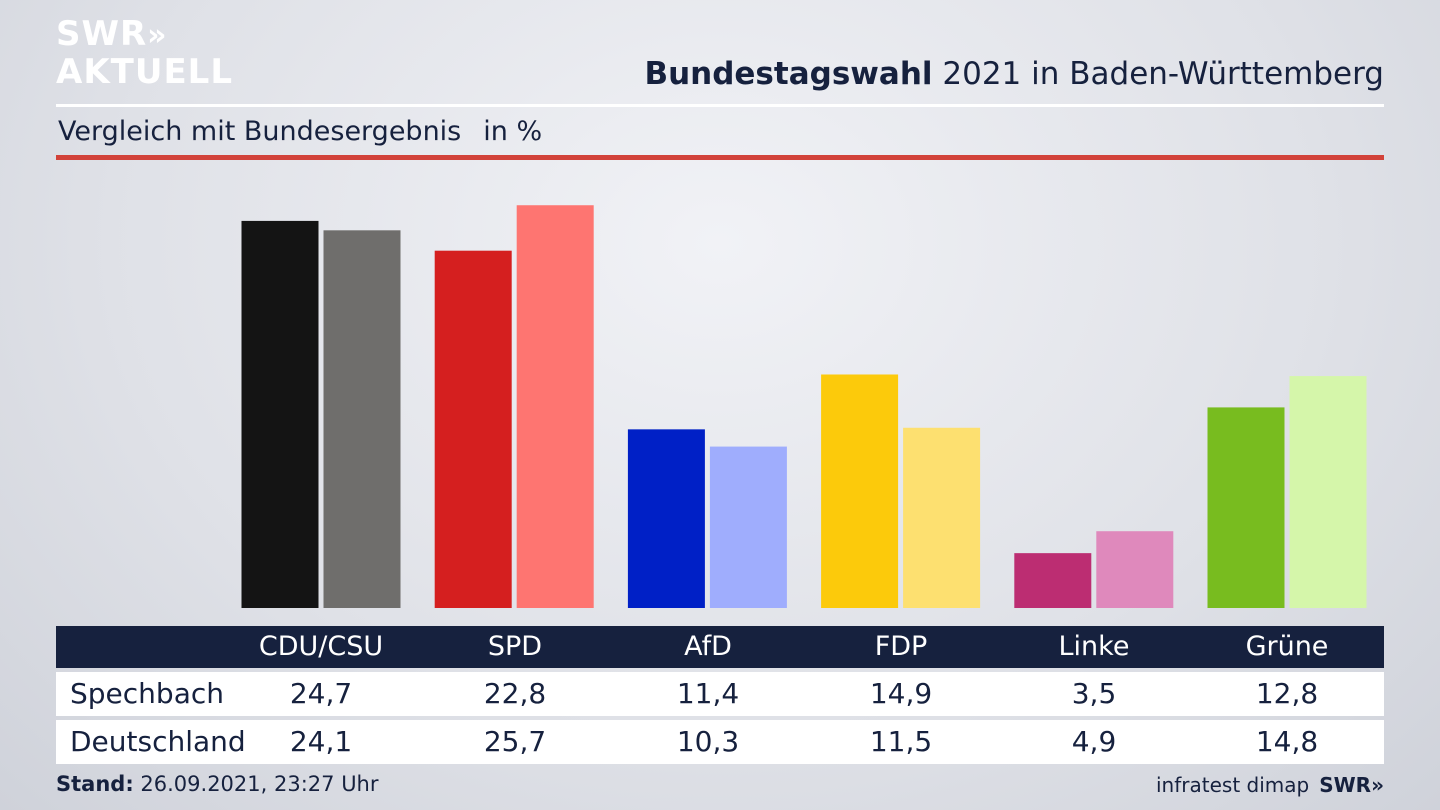 The image size is (1440, 810). Describe the element at coordinates (1163, 74) in the screenshot. I see `title-rest: 2021 in Baden-Württemberg` at that location.